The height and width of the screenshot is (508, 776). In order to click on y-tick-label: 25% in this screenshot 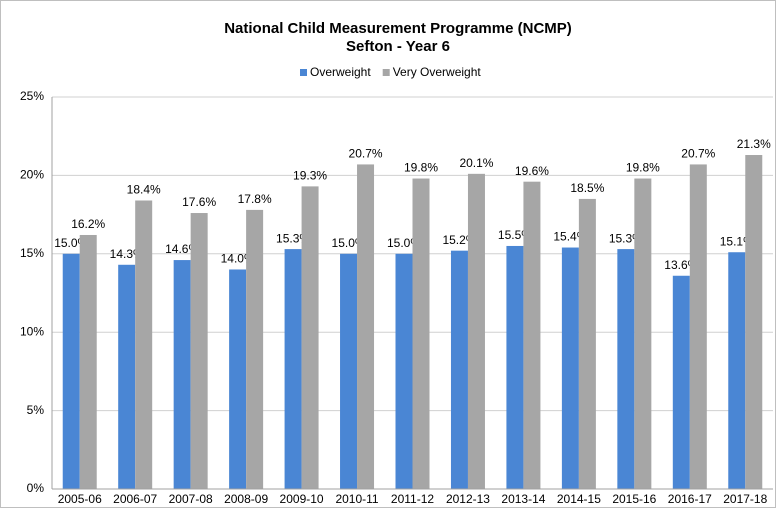, I will do `click(32, 96)`.